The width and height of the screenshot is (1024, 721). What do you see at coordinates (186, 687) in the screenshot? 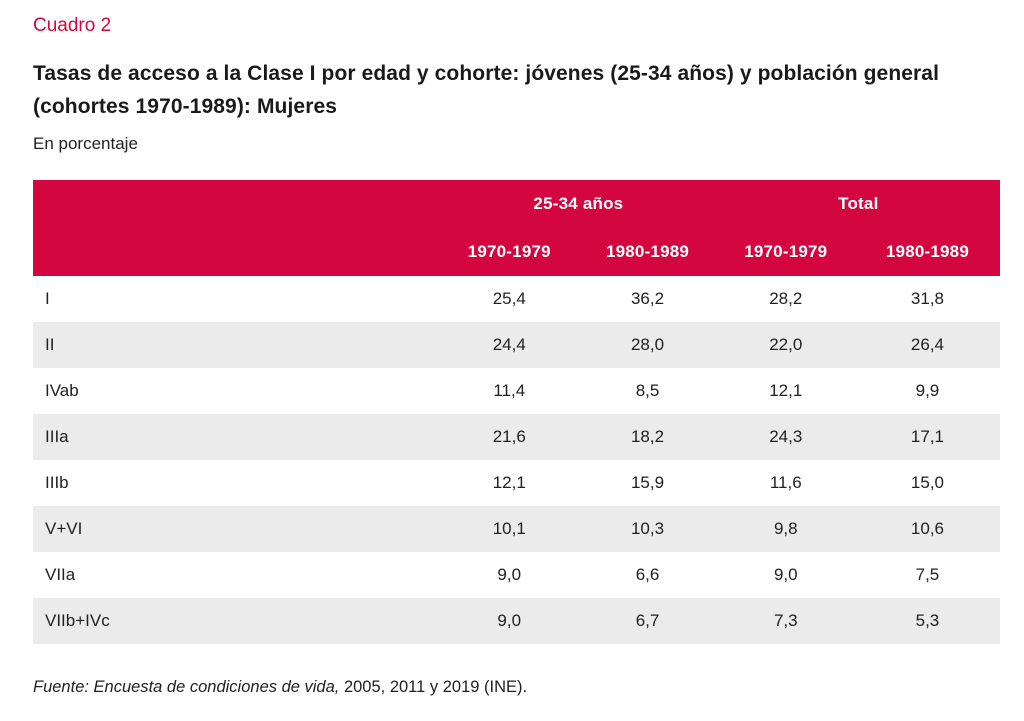
I see `source-note-italic: Fuente: Encuesta de condiciones de vida,` at bounding box center [186, 687].